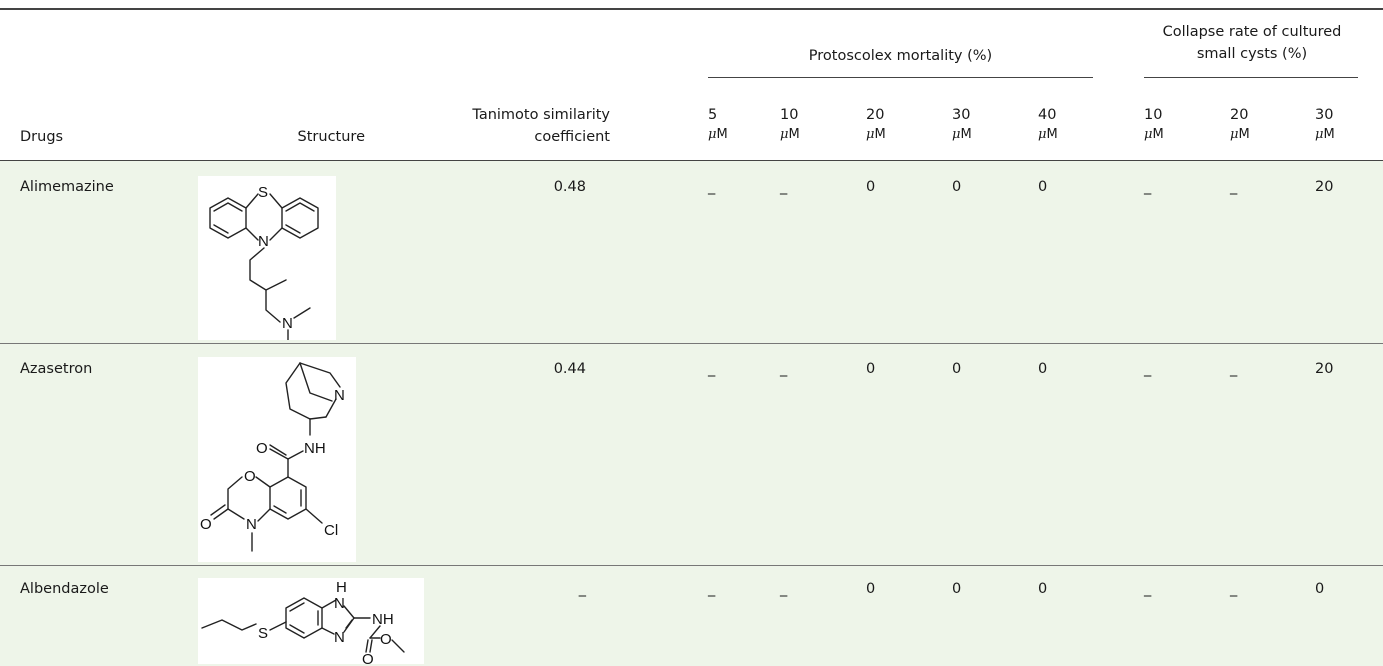 This screenshot has width=1383, height=666. What do you see at coordinates (1240, 124) in the screenshot?
I see `collapse-conc-20: 20 μM` at bounding box center [1240, 124].